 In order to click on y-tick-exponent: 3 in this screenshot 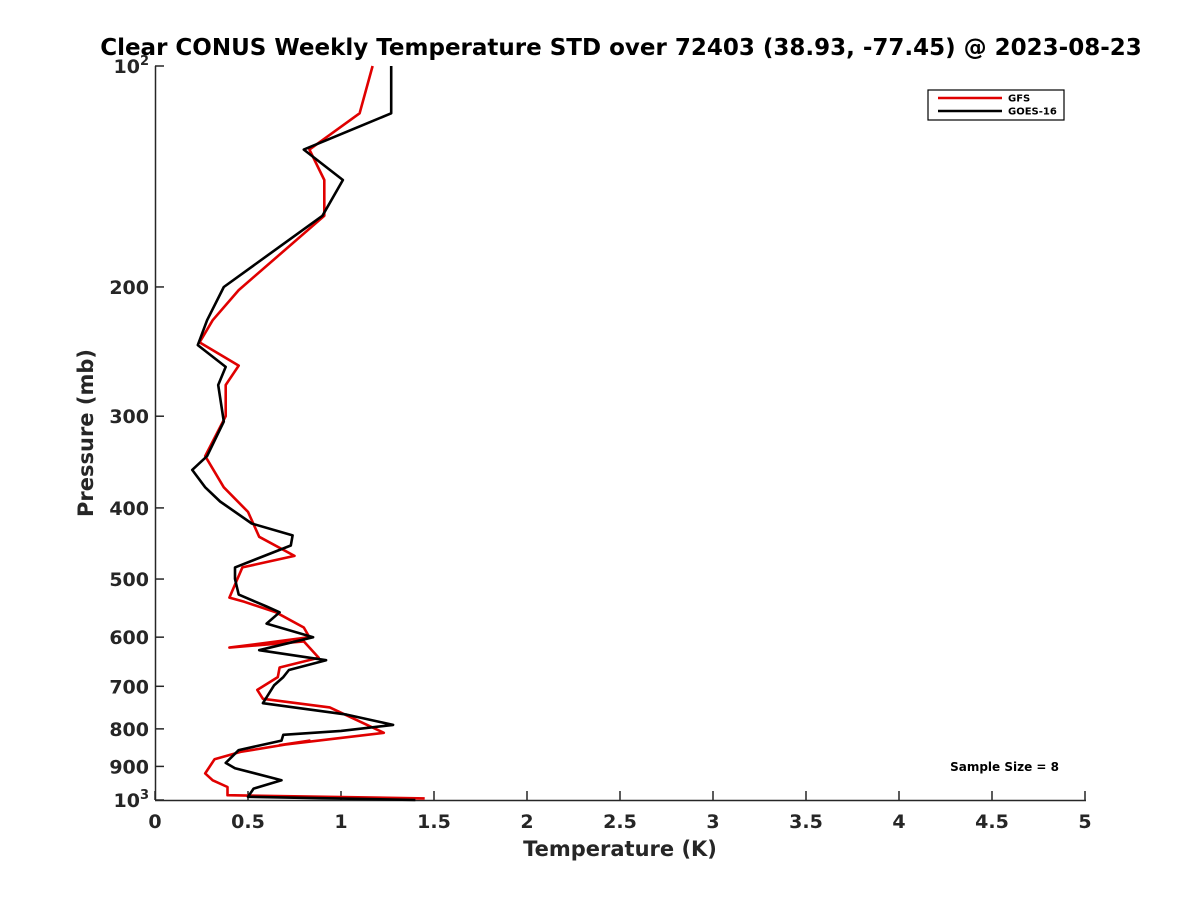, I will do `click(144, 795)`.